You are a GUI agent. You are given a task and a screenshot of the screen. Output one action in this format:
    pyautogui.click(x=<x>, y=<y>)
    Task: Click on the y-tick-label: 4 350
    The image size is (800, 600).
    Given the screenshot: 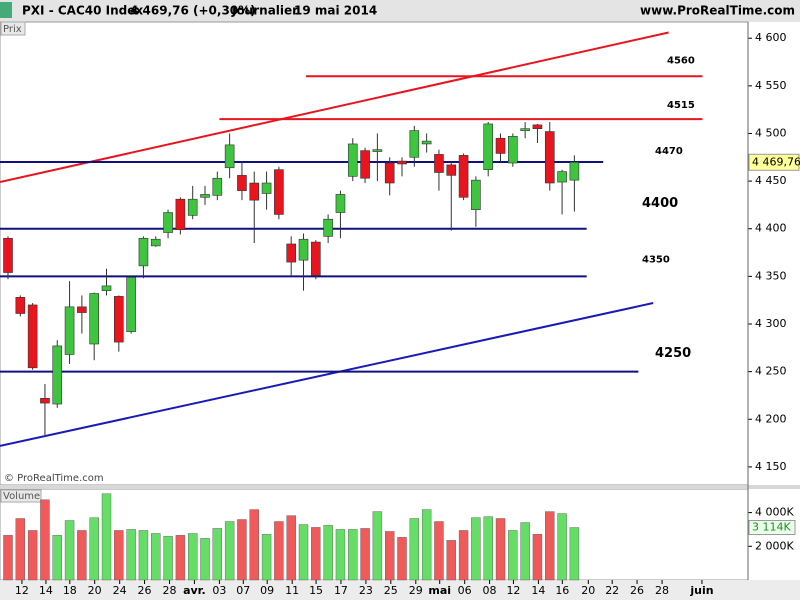 What is the action you would take?
    pyautogui.click(x=771, y=275)
    